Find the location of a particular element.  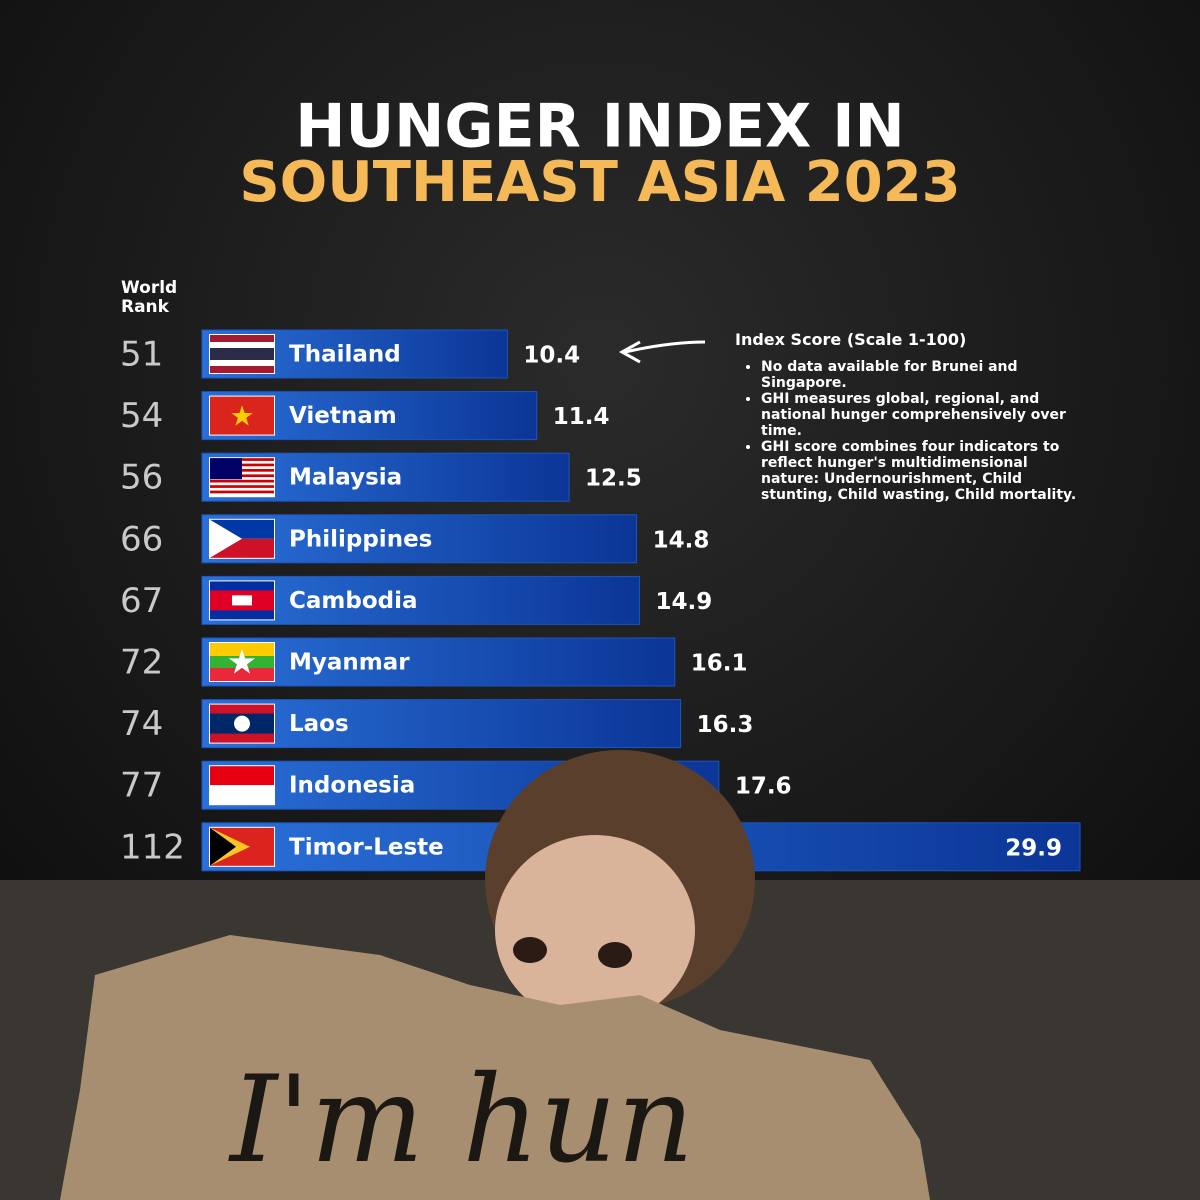

category-label: Malaysia is located at coordinates (345, 478).